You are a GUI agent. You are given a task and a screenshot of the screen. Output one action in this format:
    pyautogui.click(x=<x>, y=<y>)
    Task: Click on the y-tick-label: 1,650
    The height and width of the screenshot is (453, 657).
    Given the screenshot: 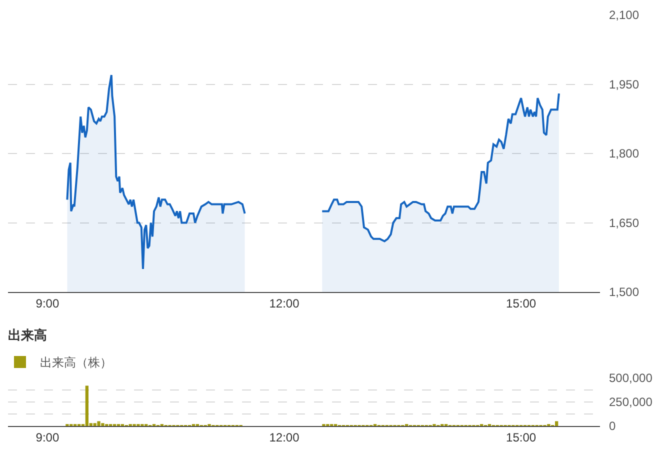 What is the action you would take?
    pyautogui.click(x=624, y=223)
    